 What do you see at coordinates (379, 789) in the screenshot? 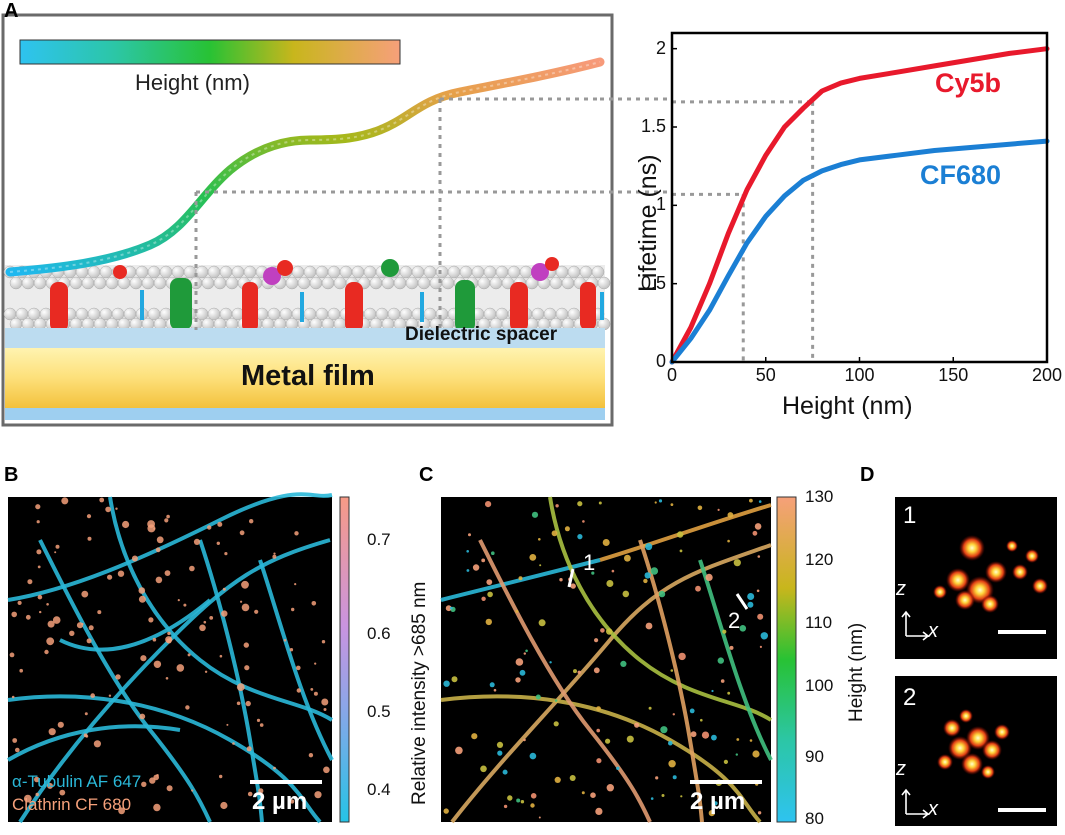
I see `b-tick-04: 0.4` at bounding box center [379, 789].